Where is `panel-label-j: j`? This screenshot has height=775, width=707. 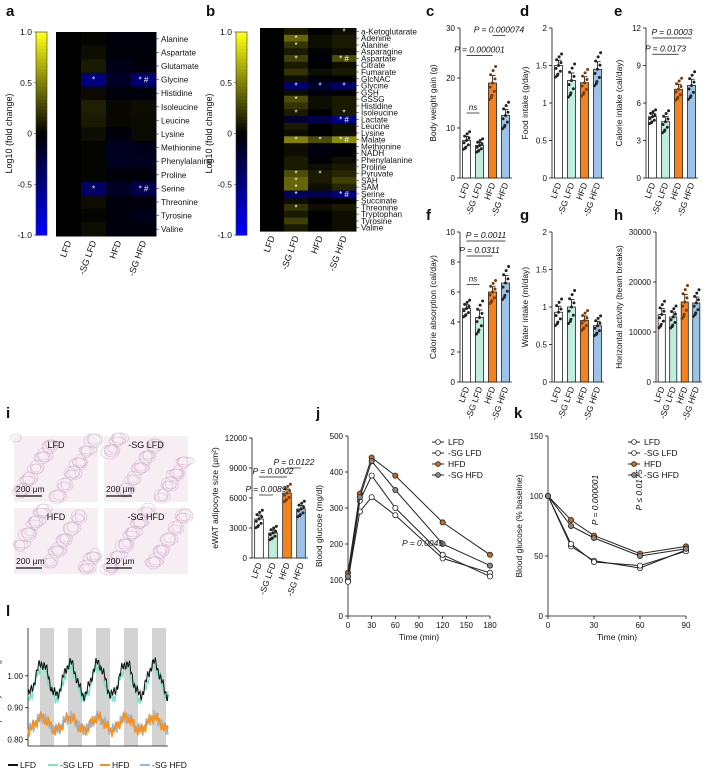 panel-label-j: j is located at coordinates (317, 413).